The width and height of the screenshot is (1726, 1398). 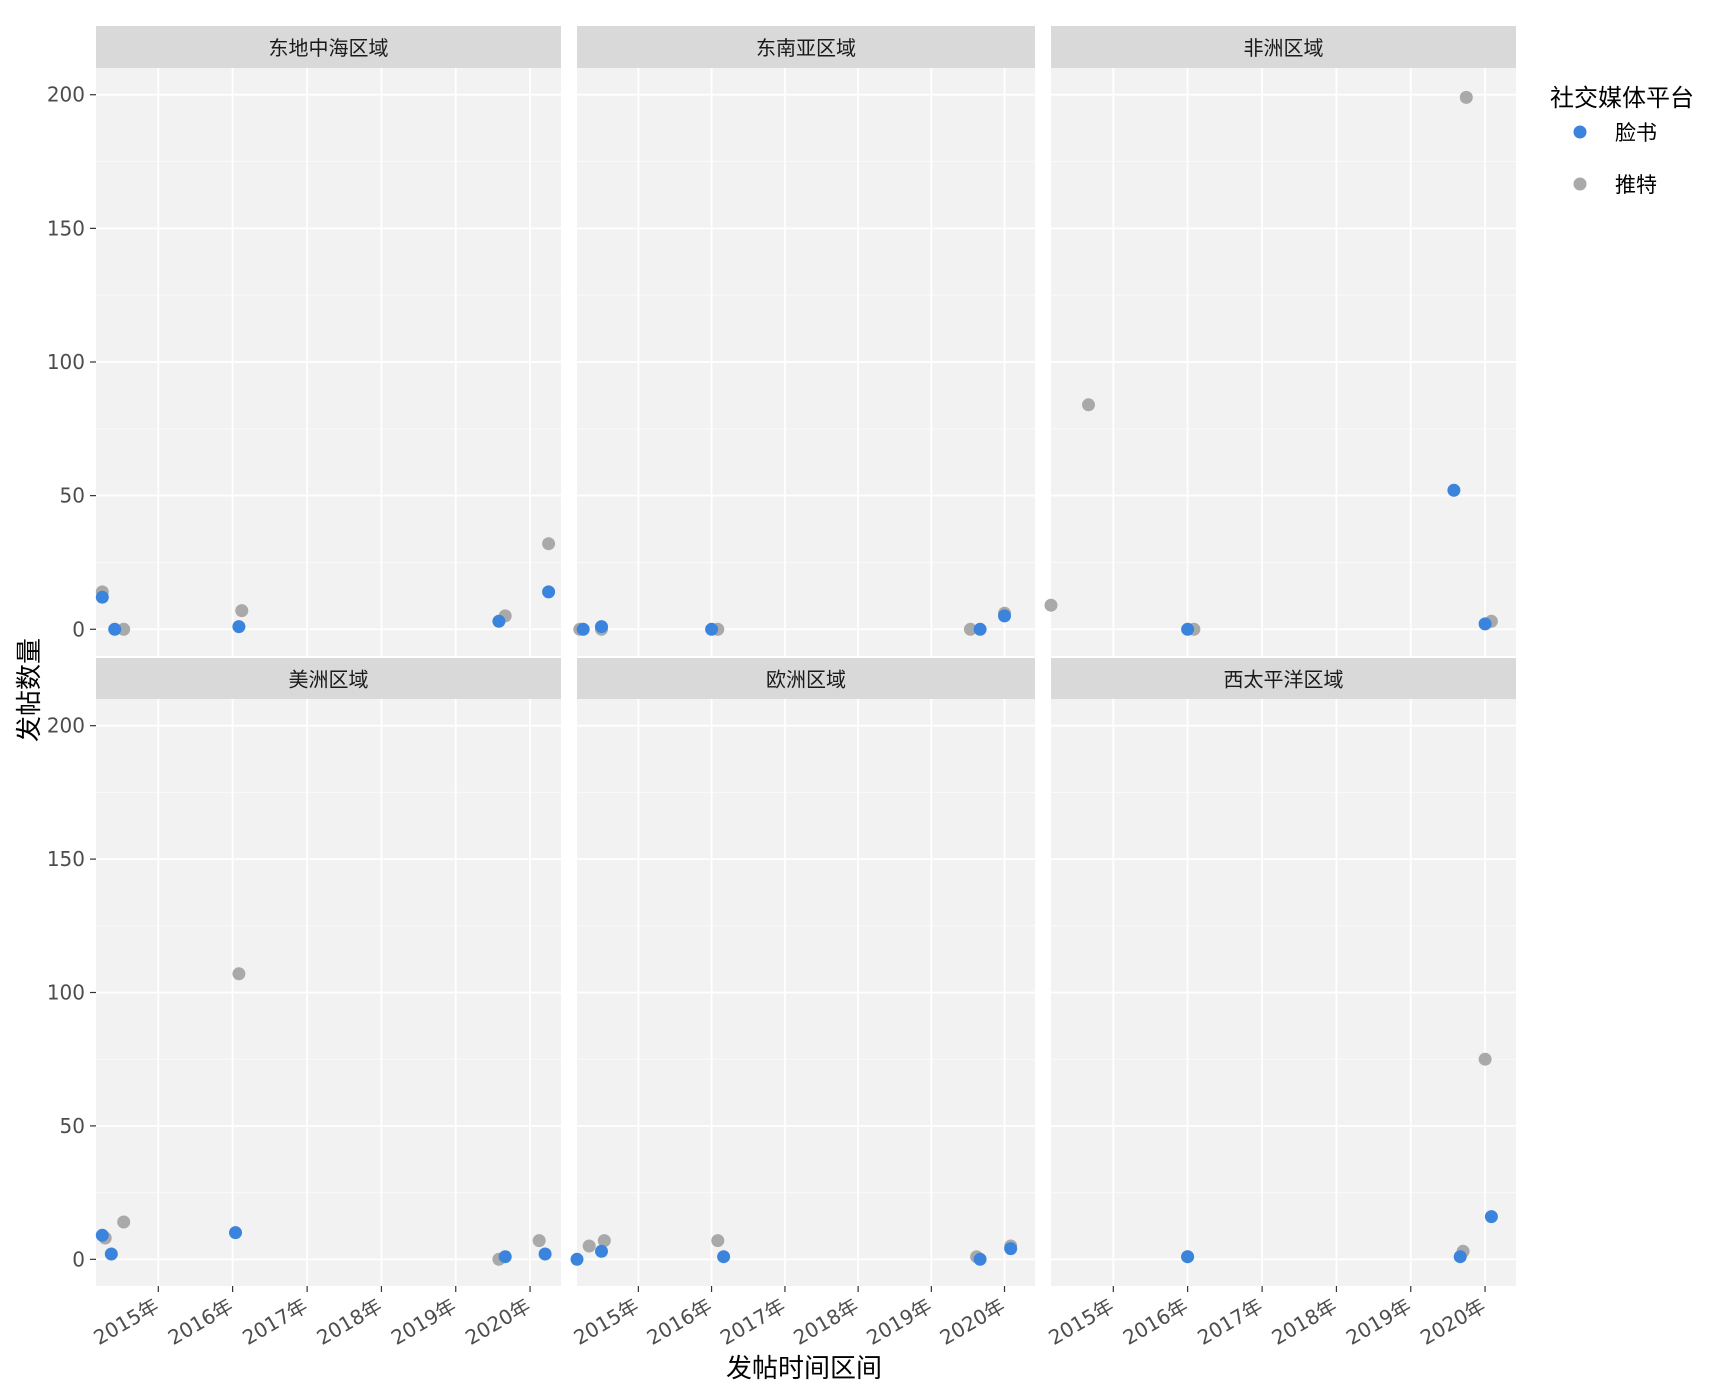 What do you see at coordinates (802, 972) in the screenshot?
I see `facet-panel: 欧洲区域` at bounding box center [802, 972].